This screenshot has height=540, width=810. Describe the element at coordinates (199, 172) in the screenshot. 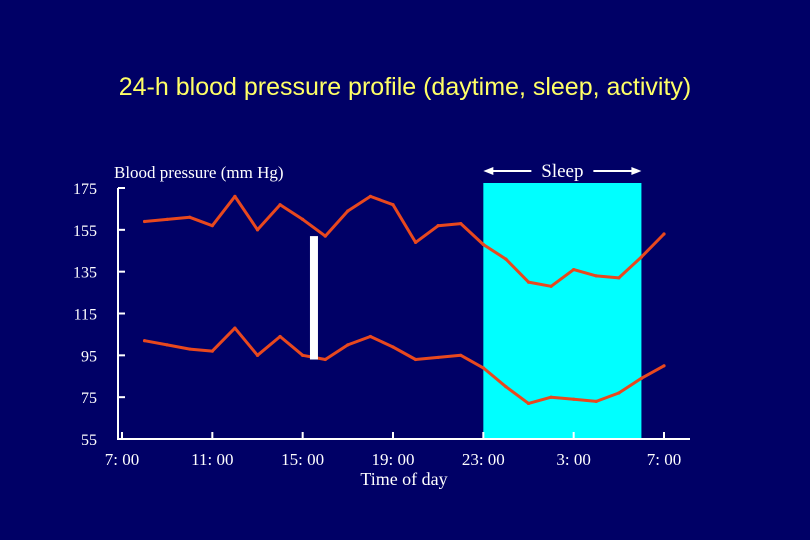

I see `y-axis-label: Blood pressure (mm Hg)` at that location.